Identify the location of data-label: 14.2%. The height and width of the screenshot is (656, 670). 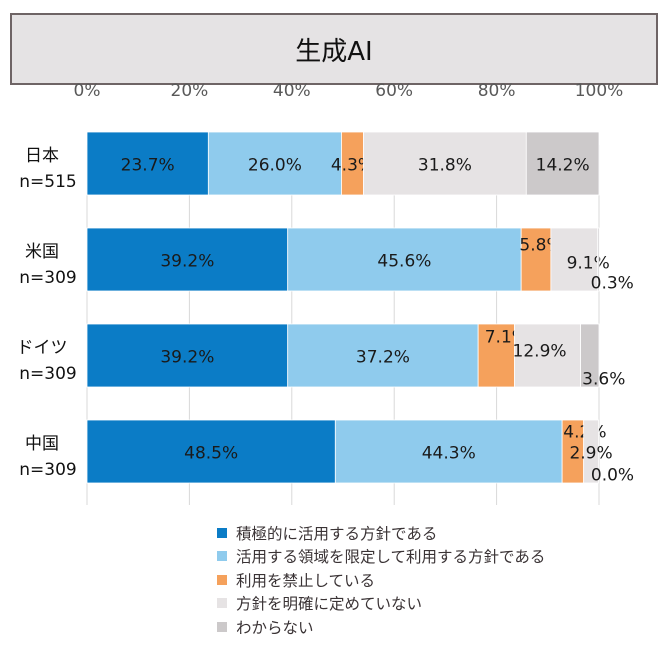
(563, 166).